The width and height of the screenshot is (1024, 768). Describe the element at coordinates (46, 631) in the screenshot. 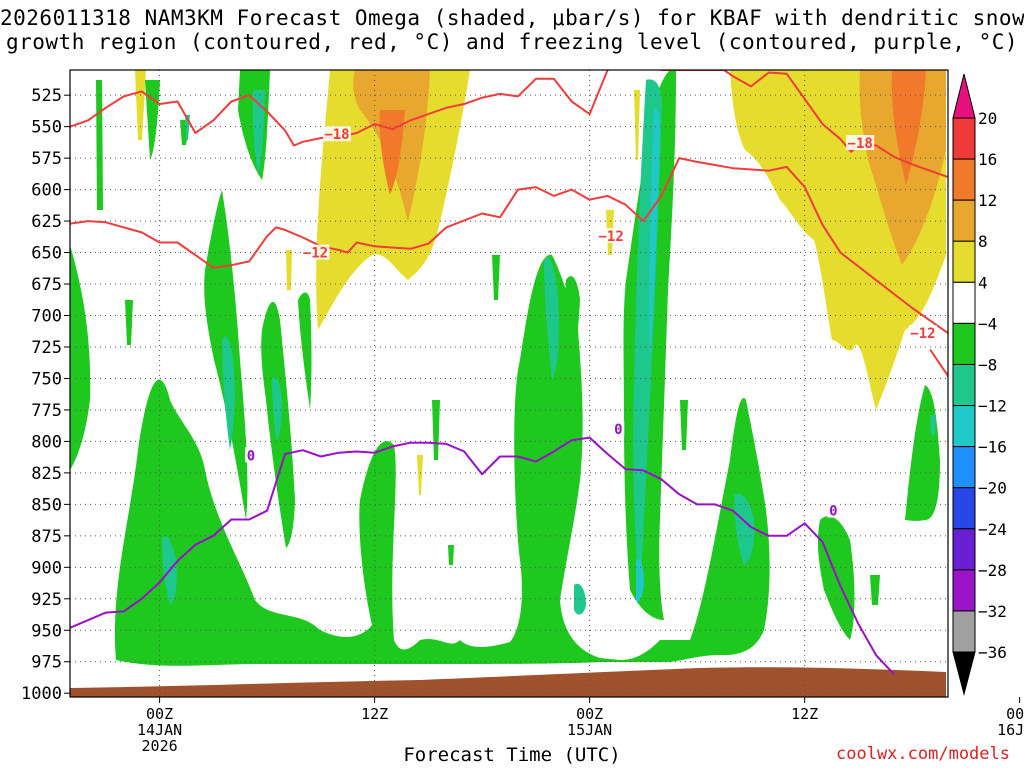

I see `y-tick-label: 950` at that location.